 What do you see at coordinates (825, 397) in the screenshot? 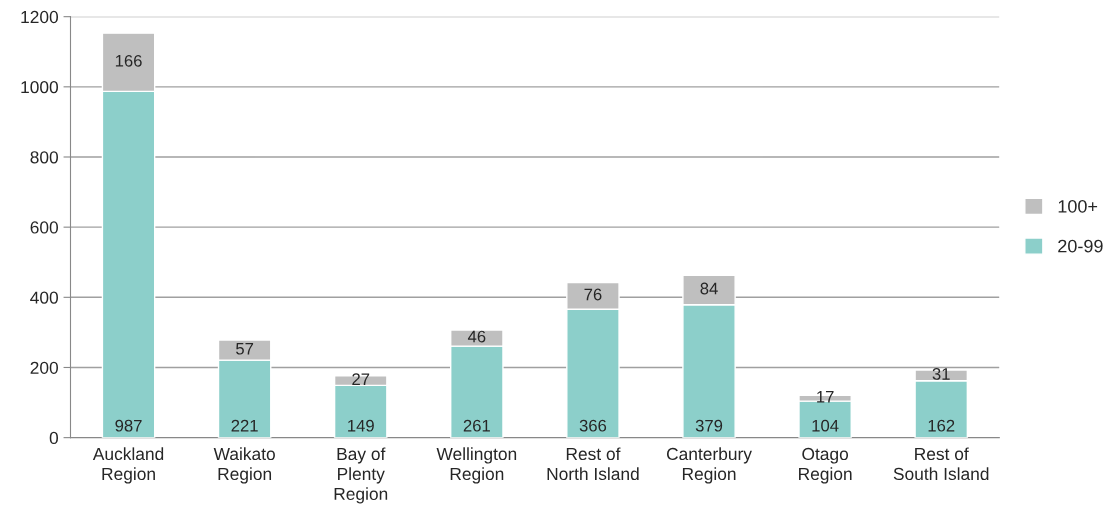
I see `data-label: 17` at bounding box center [825, 397].